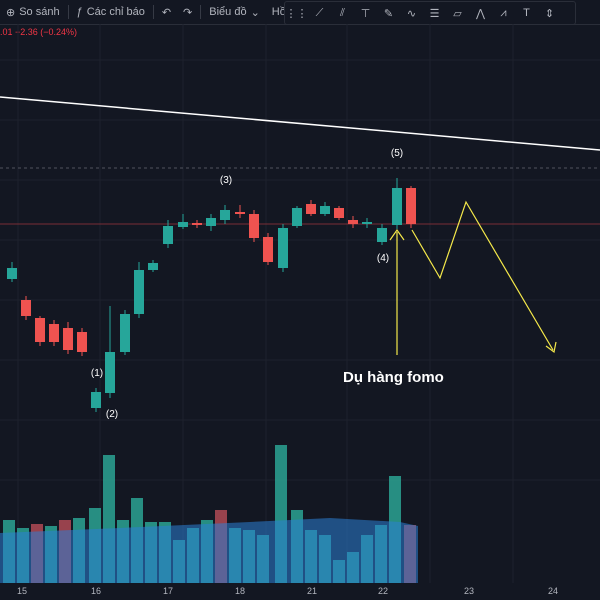  Describe the element at coordinates (39, 32) in the screenshot. I see `price-change-readout: .01 −2.36 (−0.24%)` at that location.